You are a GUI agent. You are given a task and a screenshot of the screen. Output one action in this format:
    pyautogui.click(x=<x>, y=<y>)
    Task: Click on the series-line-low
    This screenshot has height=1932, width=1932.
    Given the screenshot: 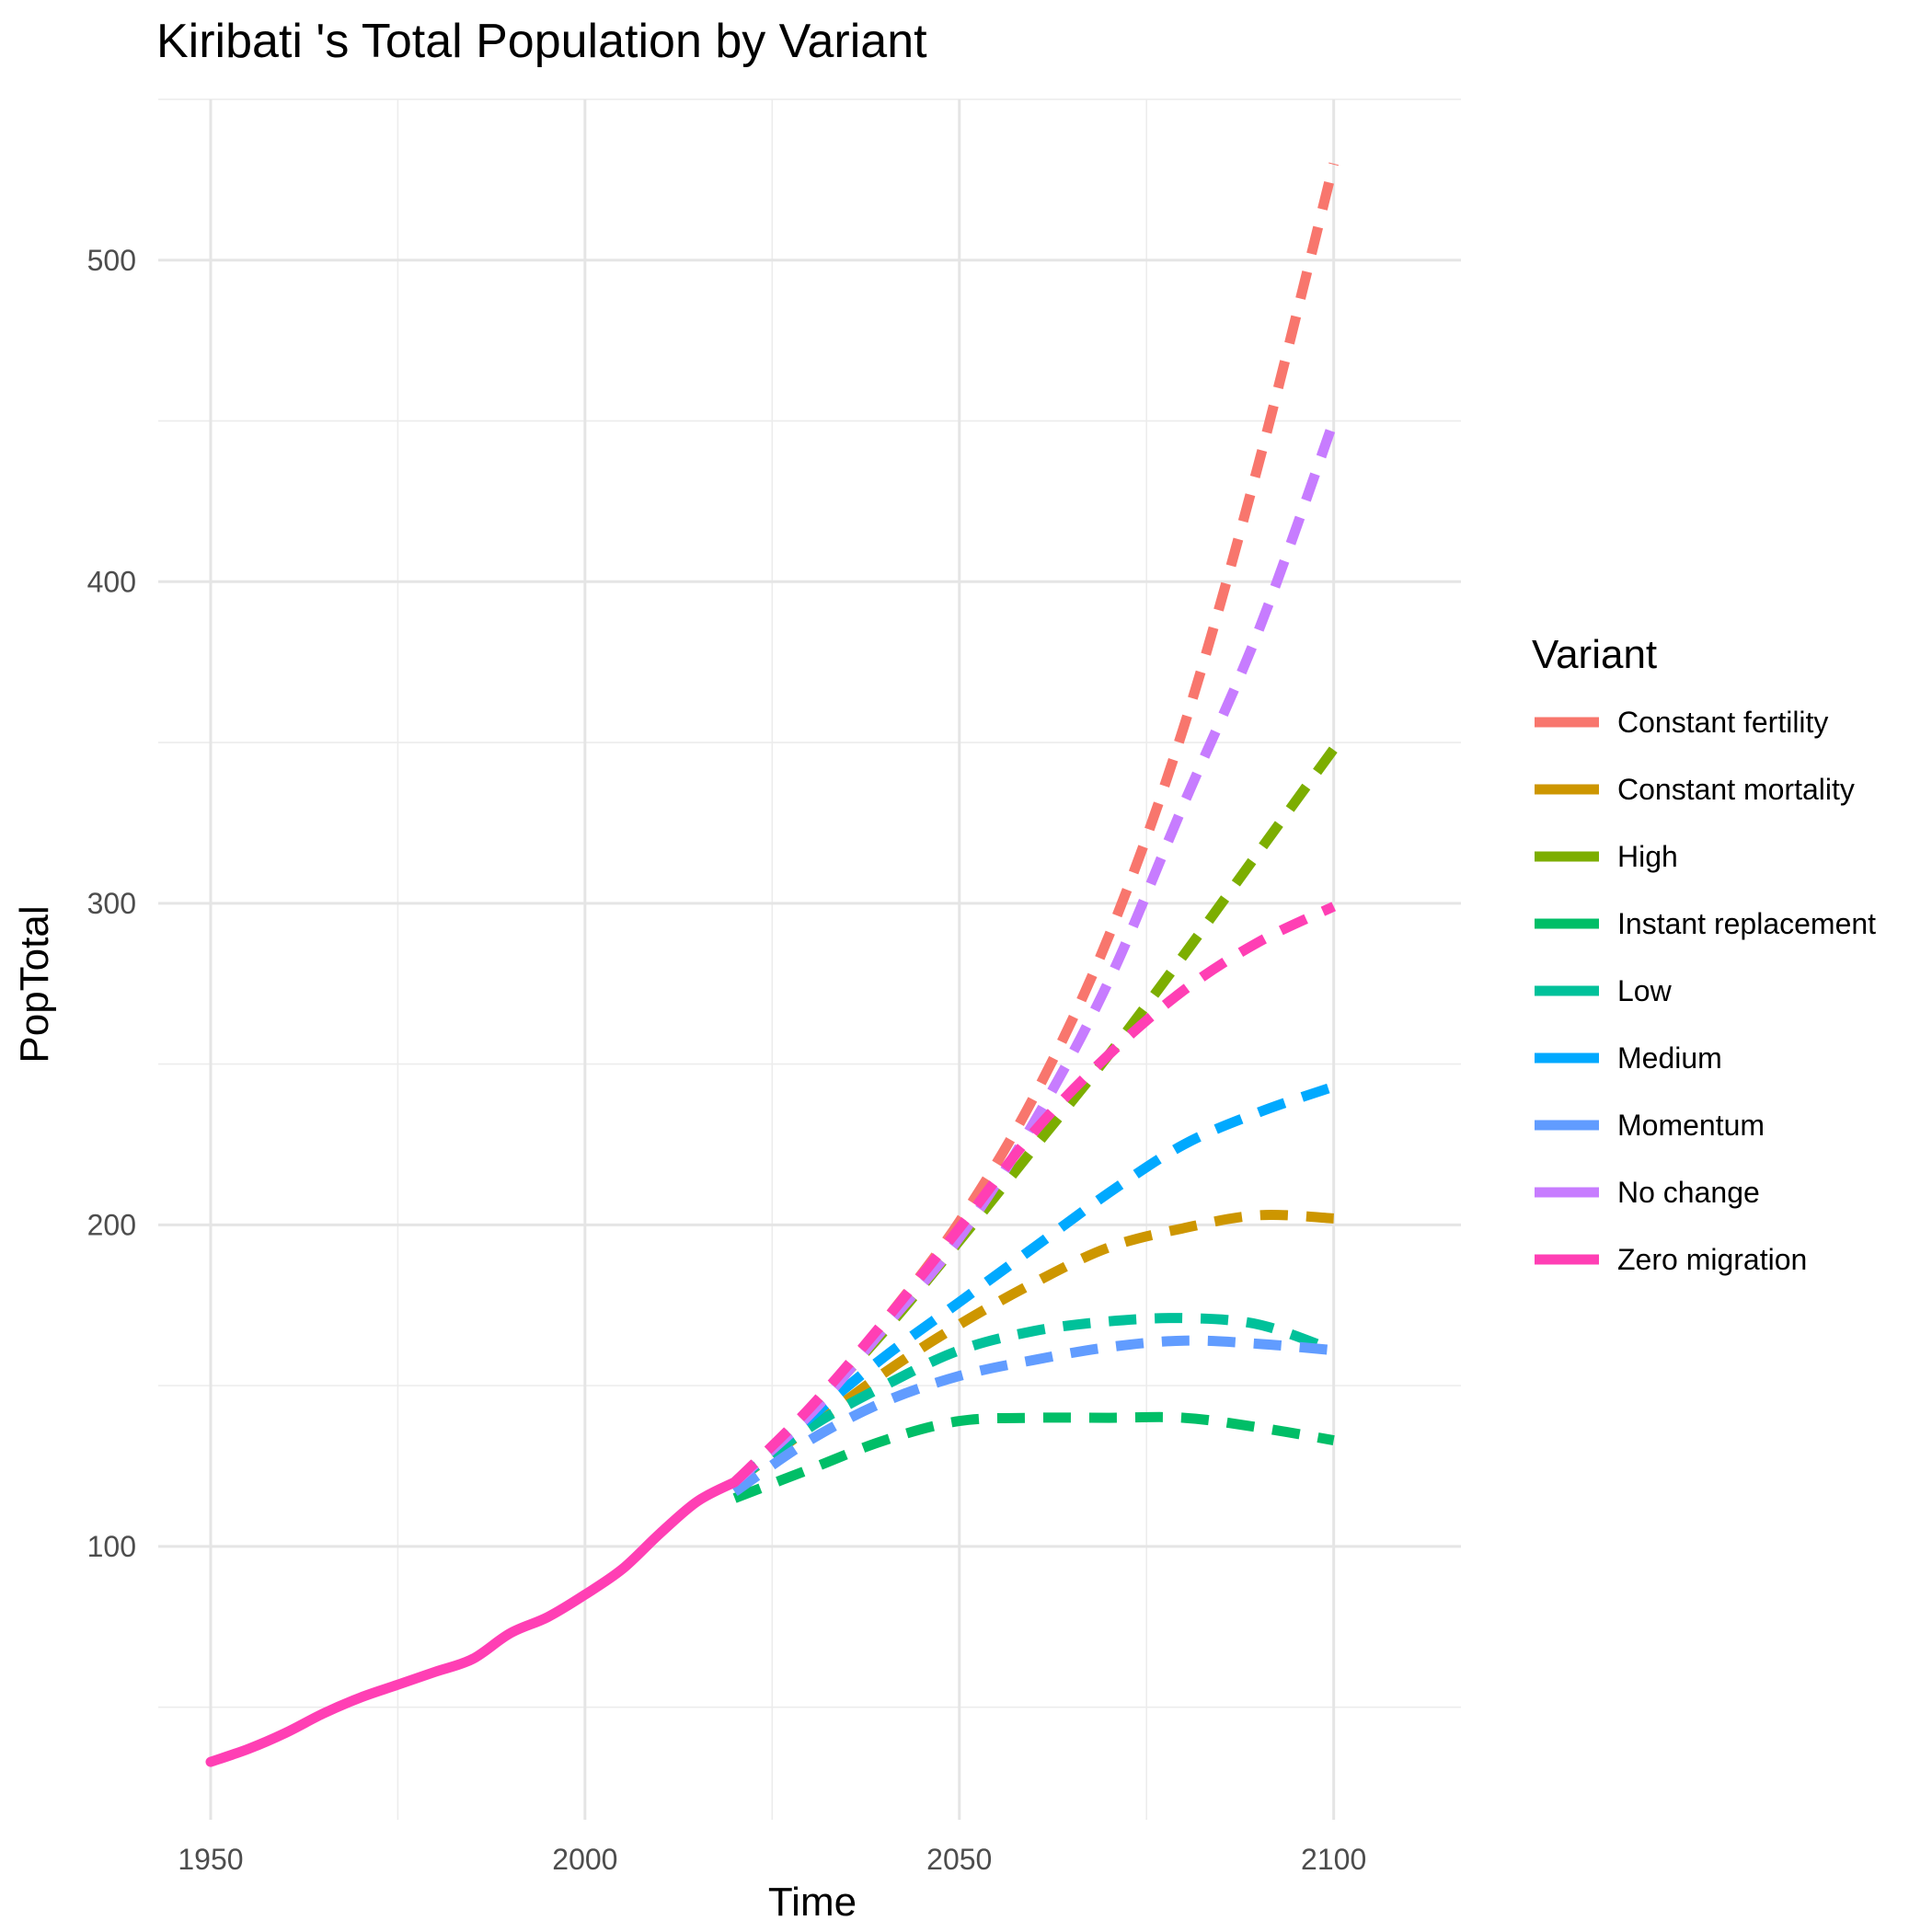 What is the action you would take?
    pyautogui.click(x=1033, y=1400)
    